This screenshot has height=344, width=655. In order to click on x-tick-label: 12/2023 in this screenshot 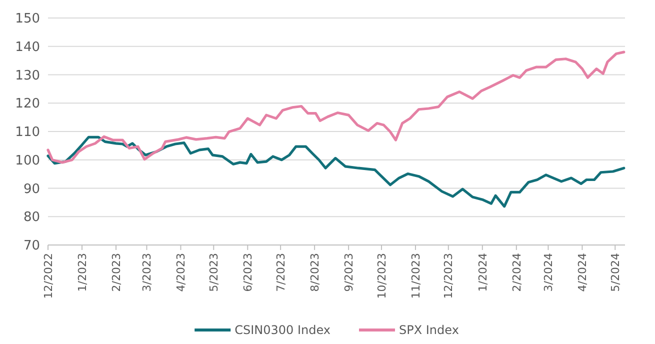, I will do `click(449, 276)`.